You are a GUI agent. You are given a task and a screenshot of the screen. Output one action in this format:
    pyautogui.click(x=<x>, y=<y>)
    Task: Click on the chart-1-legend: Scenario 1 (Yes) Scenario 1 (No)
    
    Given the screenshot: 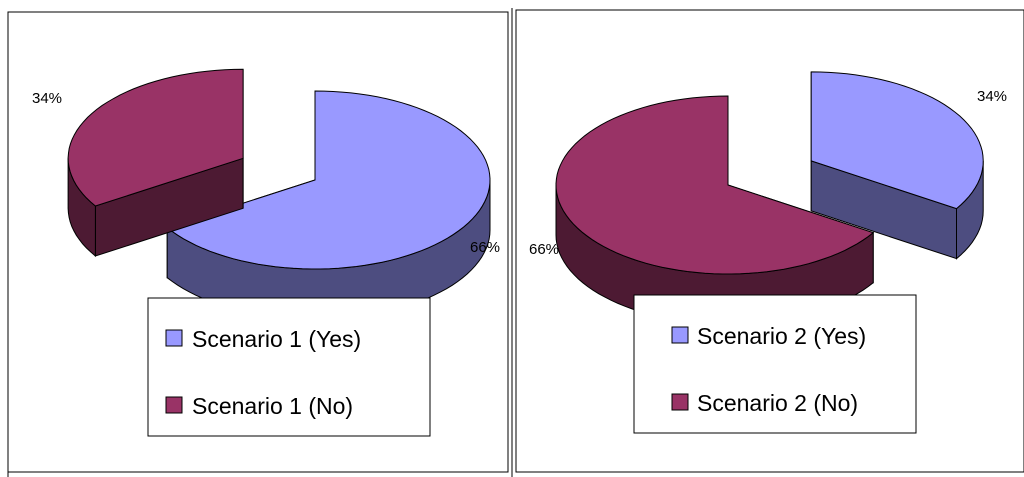 What is the action you would take?
    pyautogui.click(x=289, y=367)
    